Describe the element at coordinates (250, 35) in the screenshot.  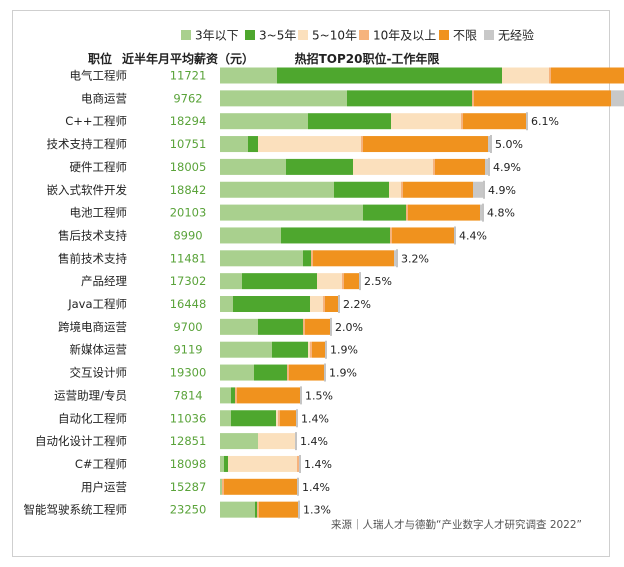
I see `legend-item-1-swatch` at that location.